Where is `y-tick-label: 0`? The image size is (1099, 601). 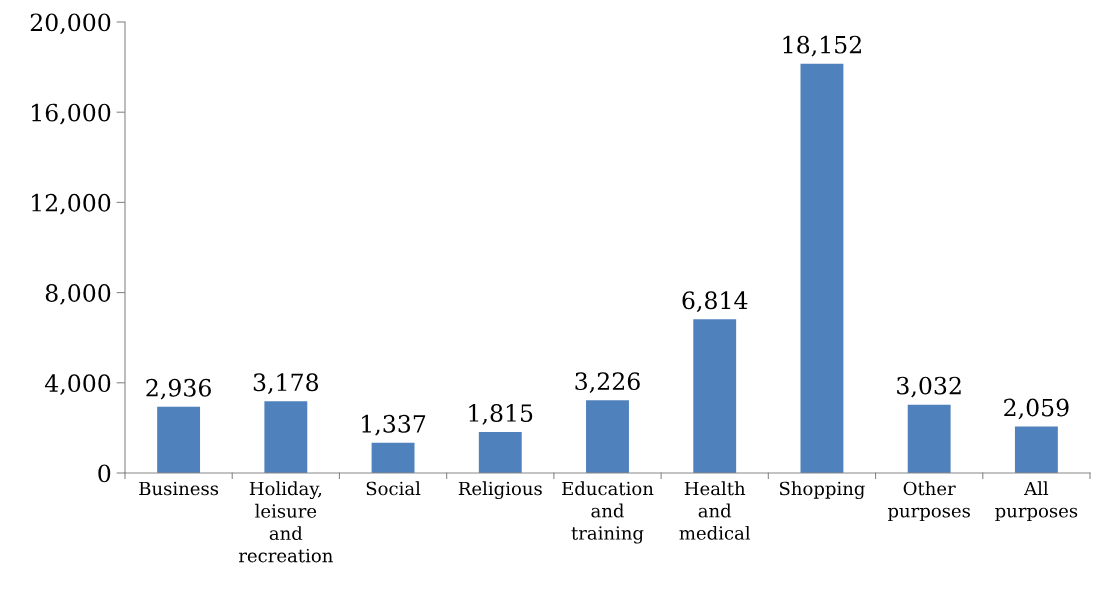 y-tick-label: 0 is located at coordinates (104, 473).